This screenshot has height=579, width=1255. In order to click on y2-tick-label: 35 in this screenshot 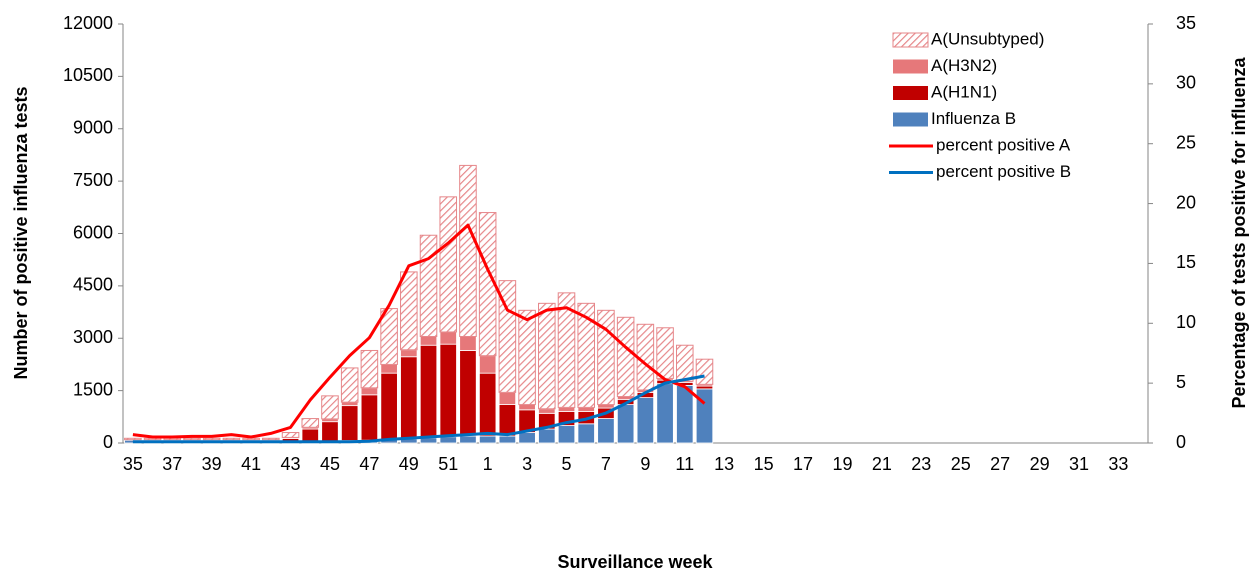, I will do `click(1186, 23)`.